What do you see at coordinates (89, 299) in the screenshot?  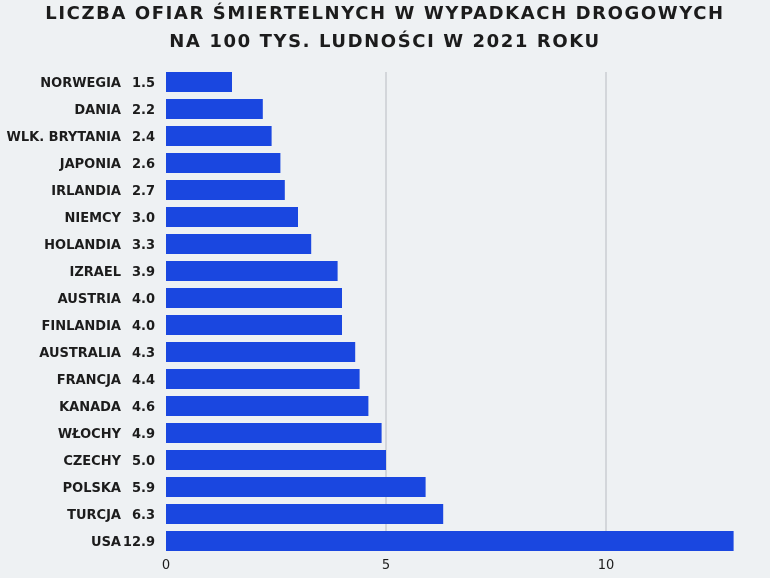 I see `category-label-8: AUSTRIA` at bounding box center [89, 299].